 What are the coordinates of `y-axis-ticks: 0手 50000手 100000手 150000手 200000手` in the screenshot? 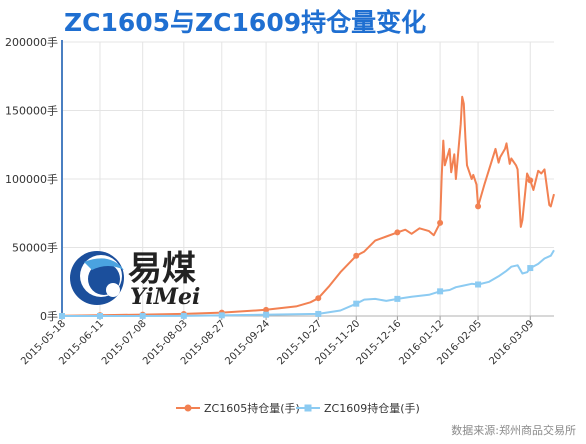 It's located at (31, 179).